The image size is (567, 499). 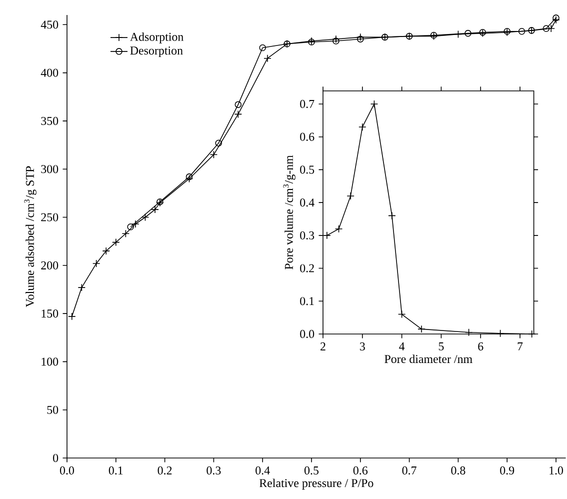 I want to click on x-tick-label: 0.7, so click(x=409, y=470).